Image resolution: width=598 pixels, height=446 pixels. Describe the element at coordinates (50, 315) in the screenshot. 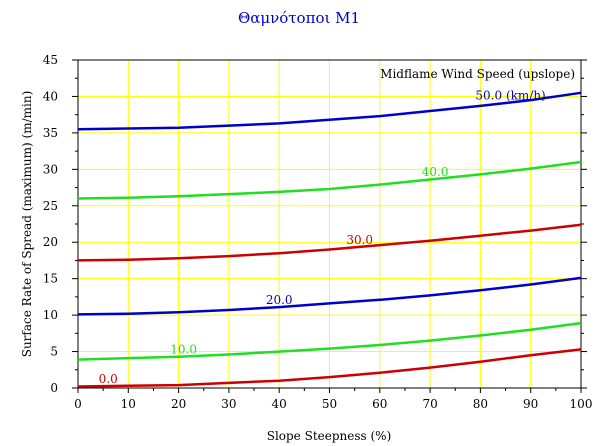

I see `y-tick-label: 10` at that location.